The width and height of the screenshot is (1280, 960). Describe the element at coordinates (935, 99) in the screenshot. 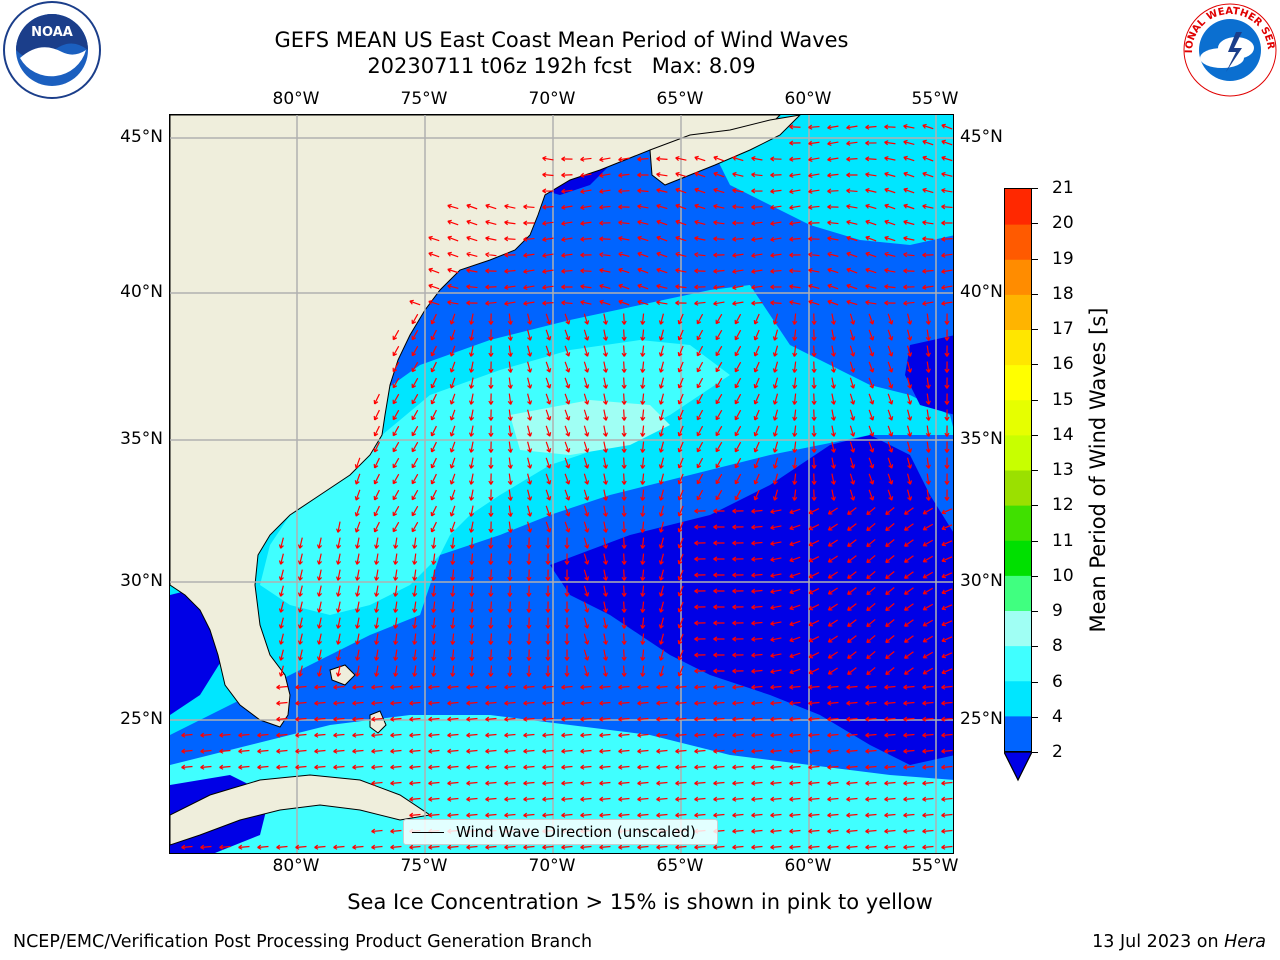

I see `lon-tick-top: 55°W` at that location.